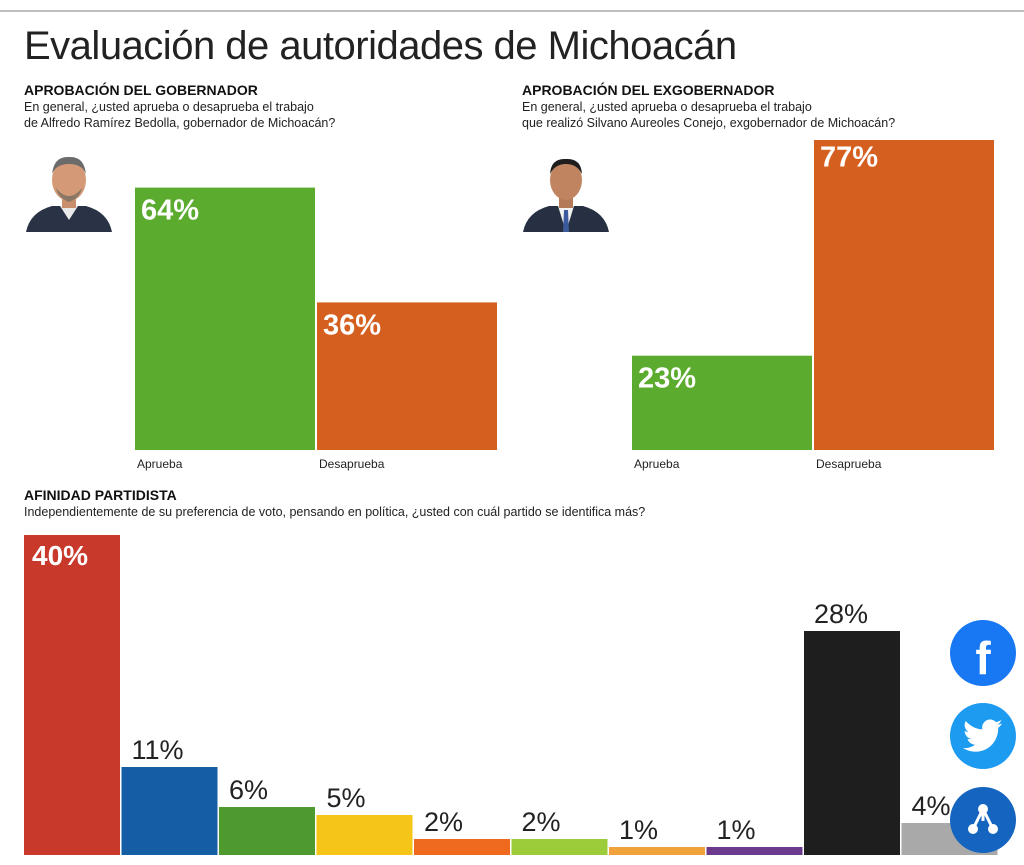 The height and width of the screenshot is (865, 1024). What do you see at coordinates (512, 11) in the screenshot?
I see `top-divider` at bounding box center [512, 11].